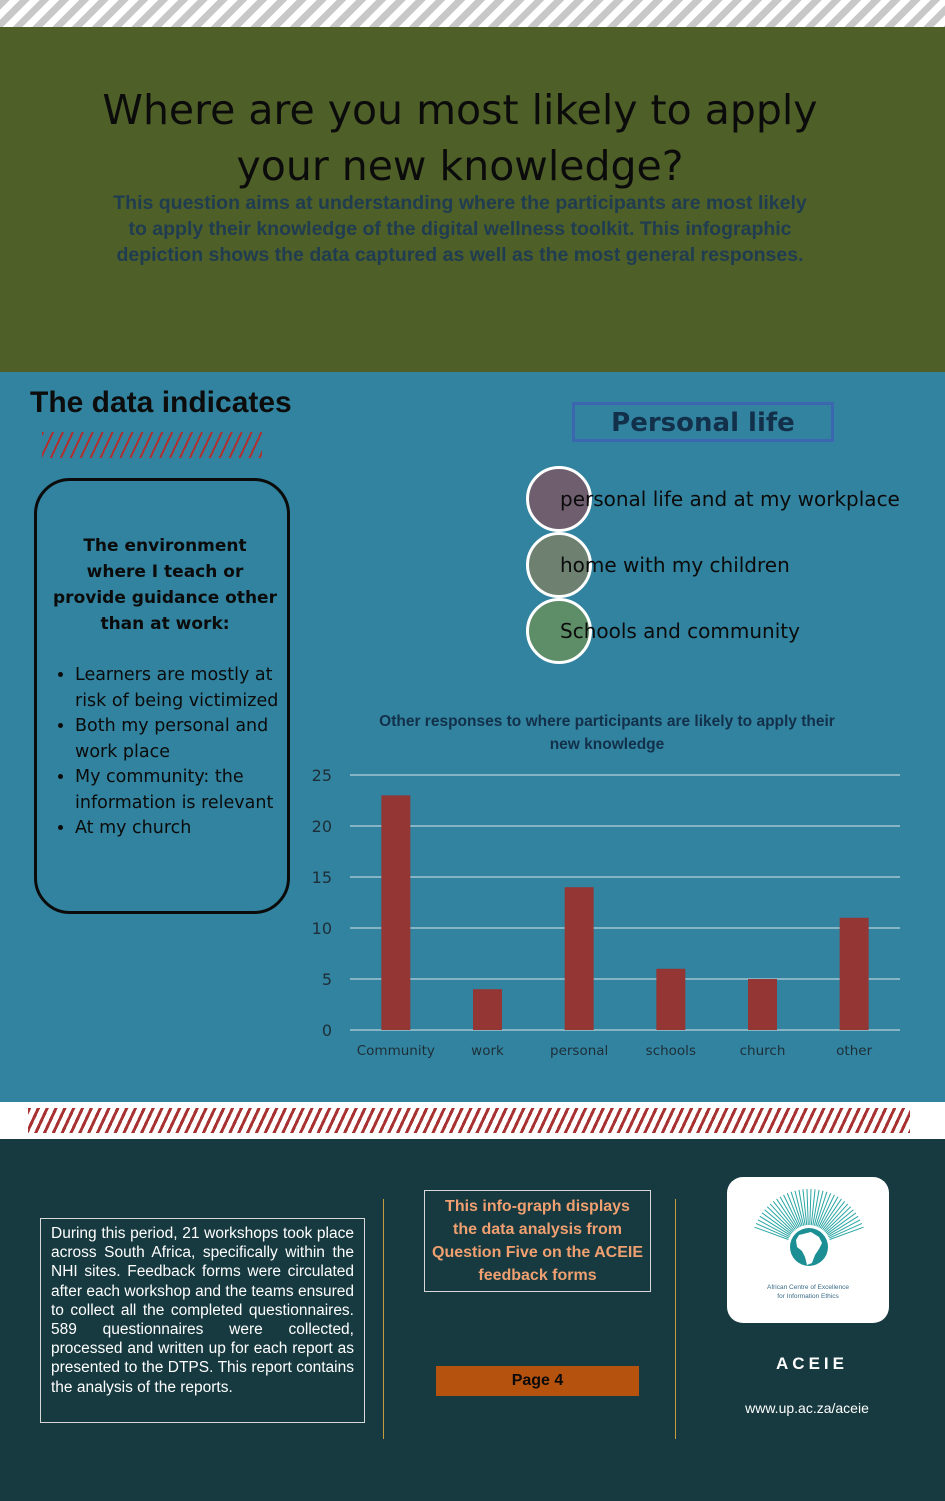 Image resolution: width=945 pixels, height=1501 pixels. What do you see at coordinates (322, 877) in the screenshot?
I see `y-tick-label: 15` at bounding box center [322, 877].